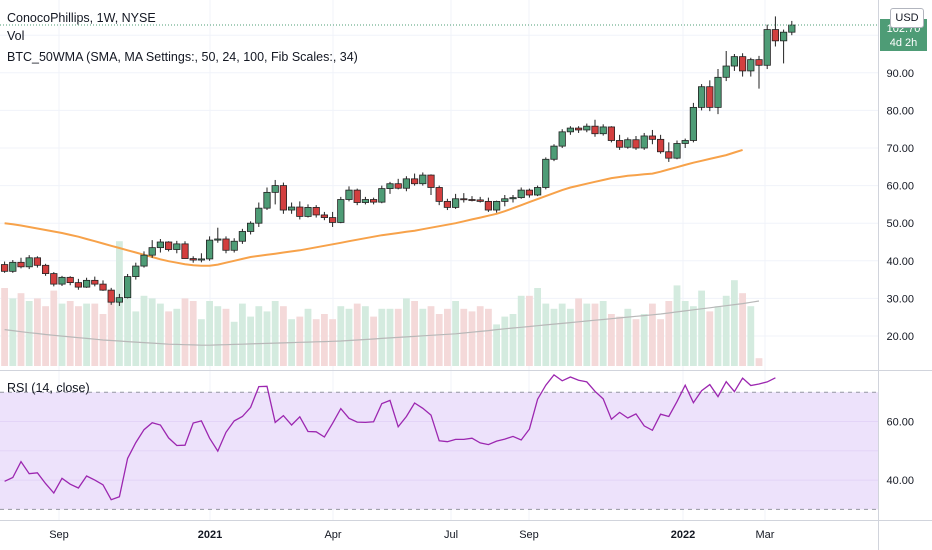 The height and width of the screenshot is (550, 932). Describe the element at coordinates (907, 18) in the screenshot. I see `currency-button: USD` at that location.